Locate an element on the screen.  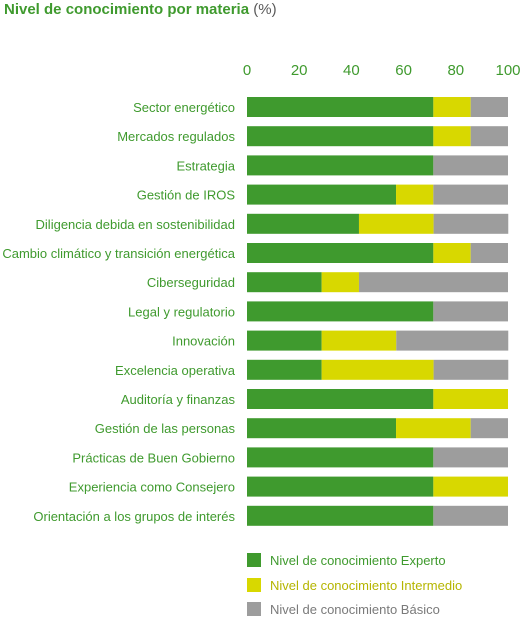
x-tick-label: 80 is located at coordinates (455, 70).